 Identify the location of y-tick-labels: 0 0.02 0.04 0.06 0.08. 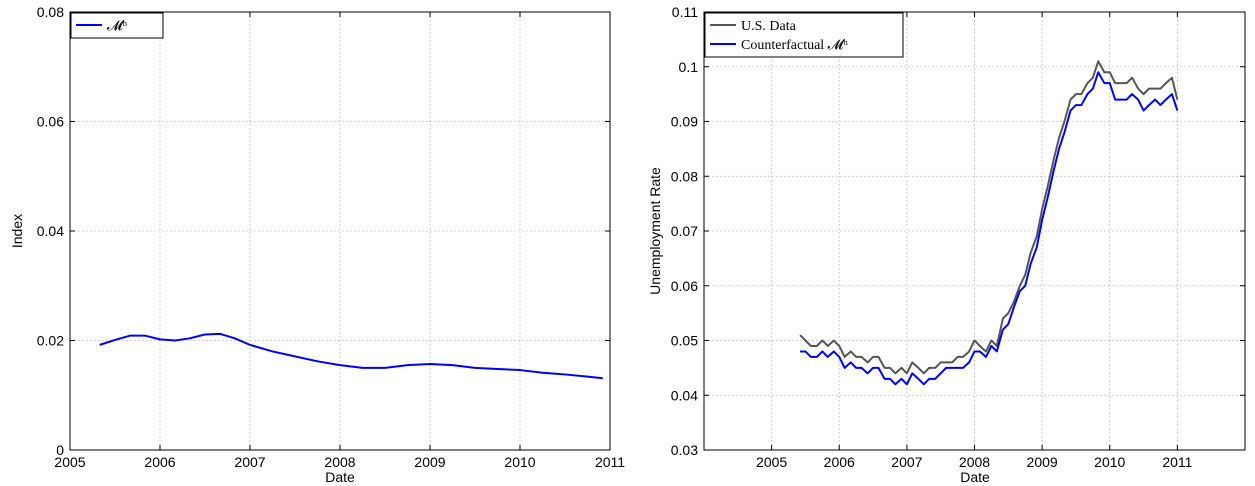
(50, 231).